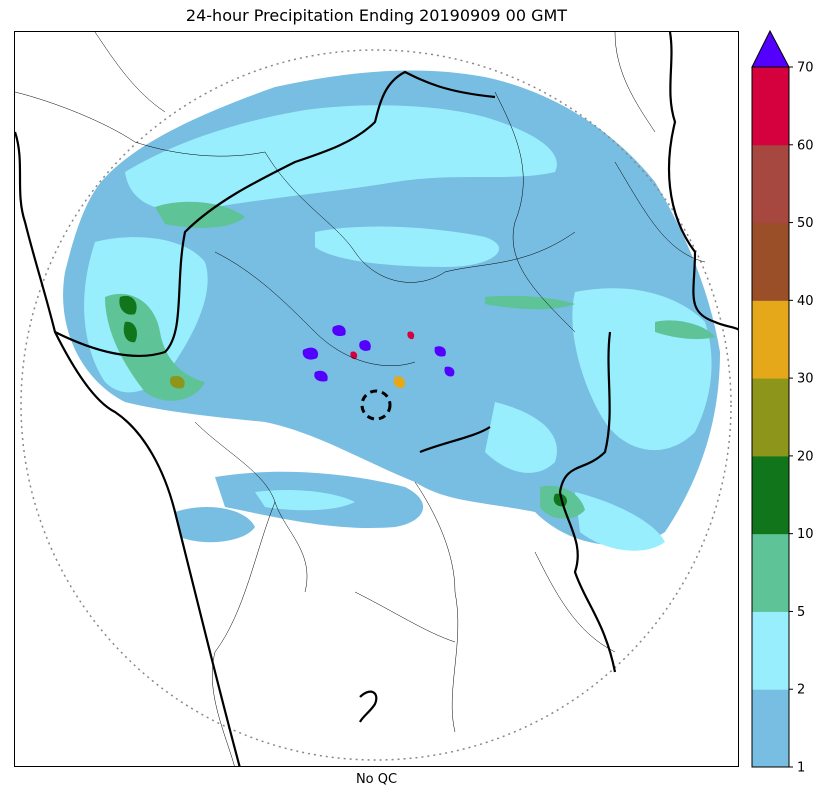 This screenshot has height=797, width=825. Describe the element at coordinates (376, 779) in the screenshot. I see `map-footer-label: No QC` at that location.